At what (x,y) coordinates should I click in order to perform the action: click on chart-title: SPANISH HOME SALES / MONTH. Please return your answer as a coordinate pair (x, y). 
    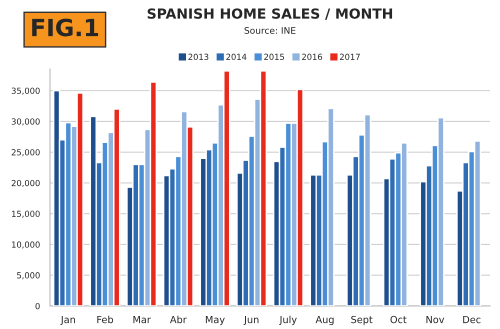
    Looking at the image, I should click on (270, 14).